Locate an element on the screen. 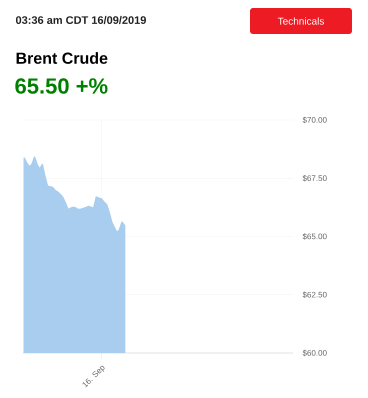 The image size is (368, 398). y-tick-label: $70.00 is located at coordinates (314, 120).